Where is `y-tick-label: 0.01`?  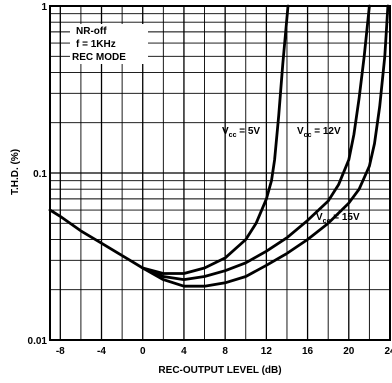 y-tick-label: 0.01 is located at coordinates (38, 341).